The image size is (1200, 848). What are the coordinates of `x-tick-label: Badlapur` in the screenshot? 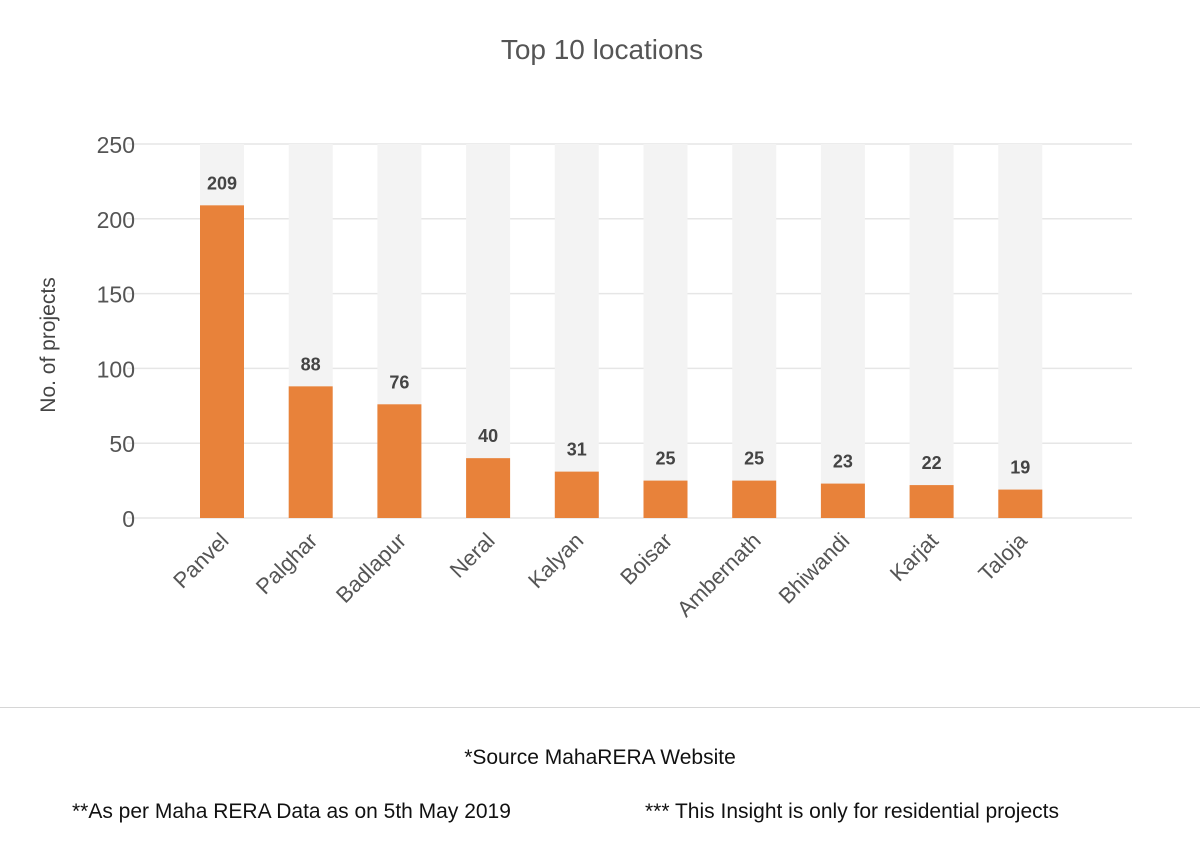 It's located at (371, 568).